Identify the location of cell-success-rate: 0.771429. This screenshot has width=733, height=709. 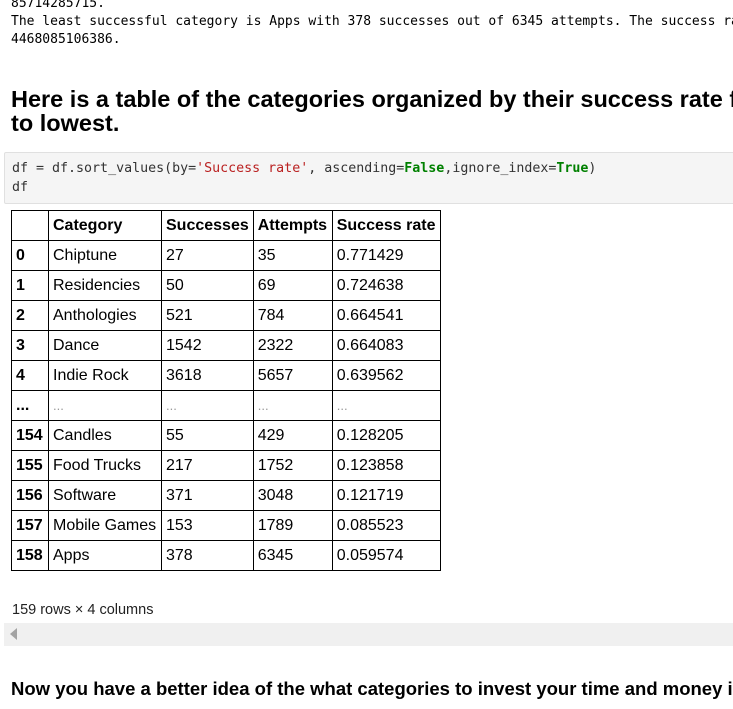
(386, 256).